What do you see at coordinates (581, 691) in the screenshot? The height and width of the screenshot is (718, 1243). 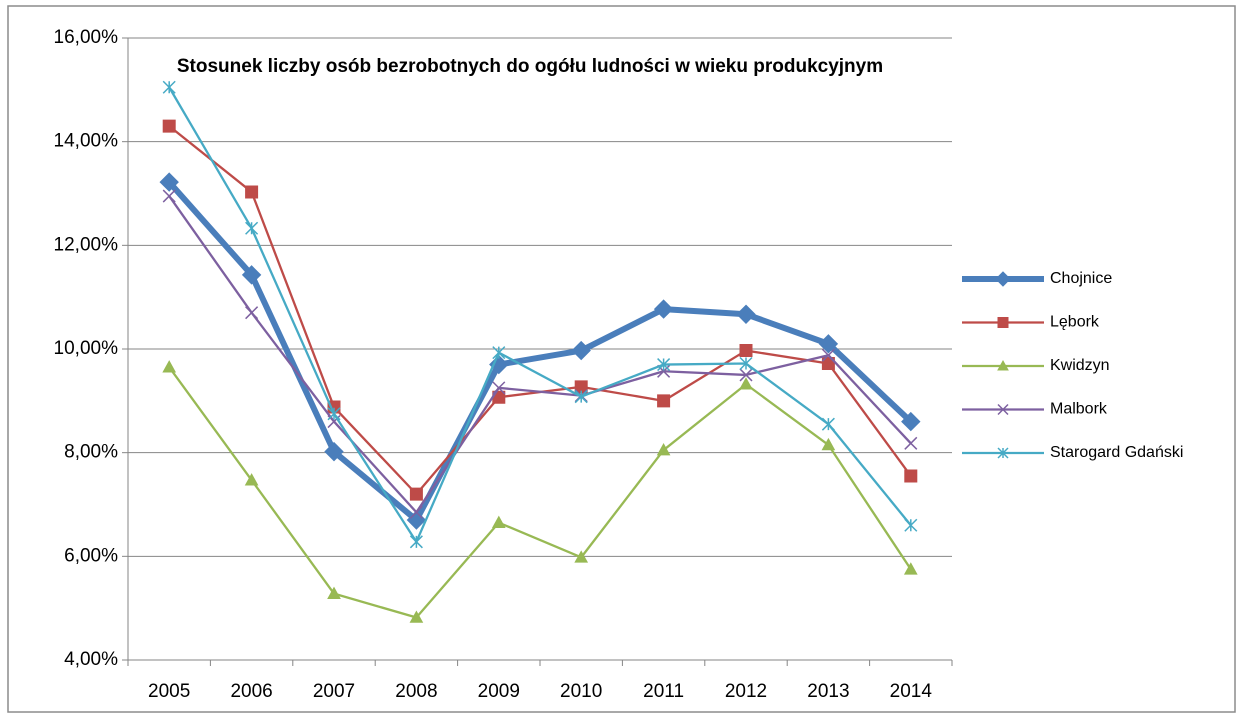 I see `x-tick-label: 2010` at bounding box center [581, 691].